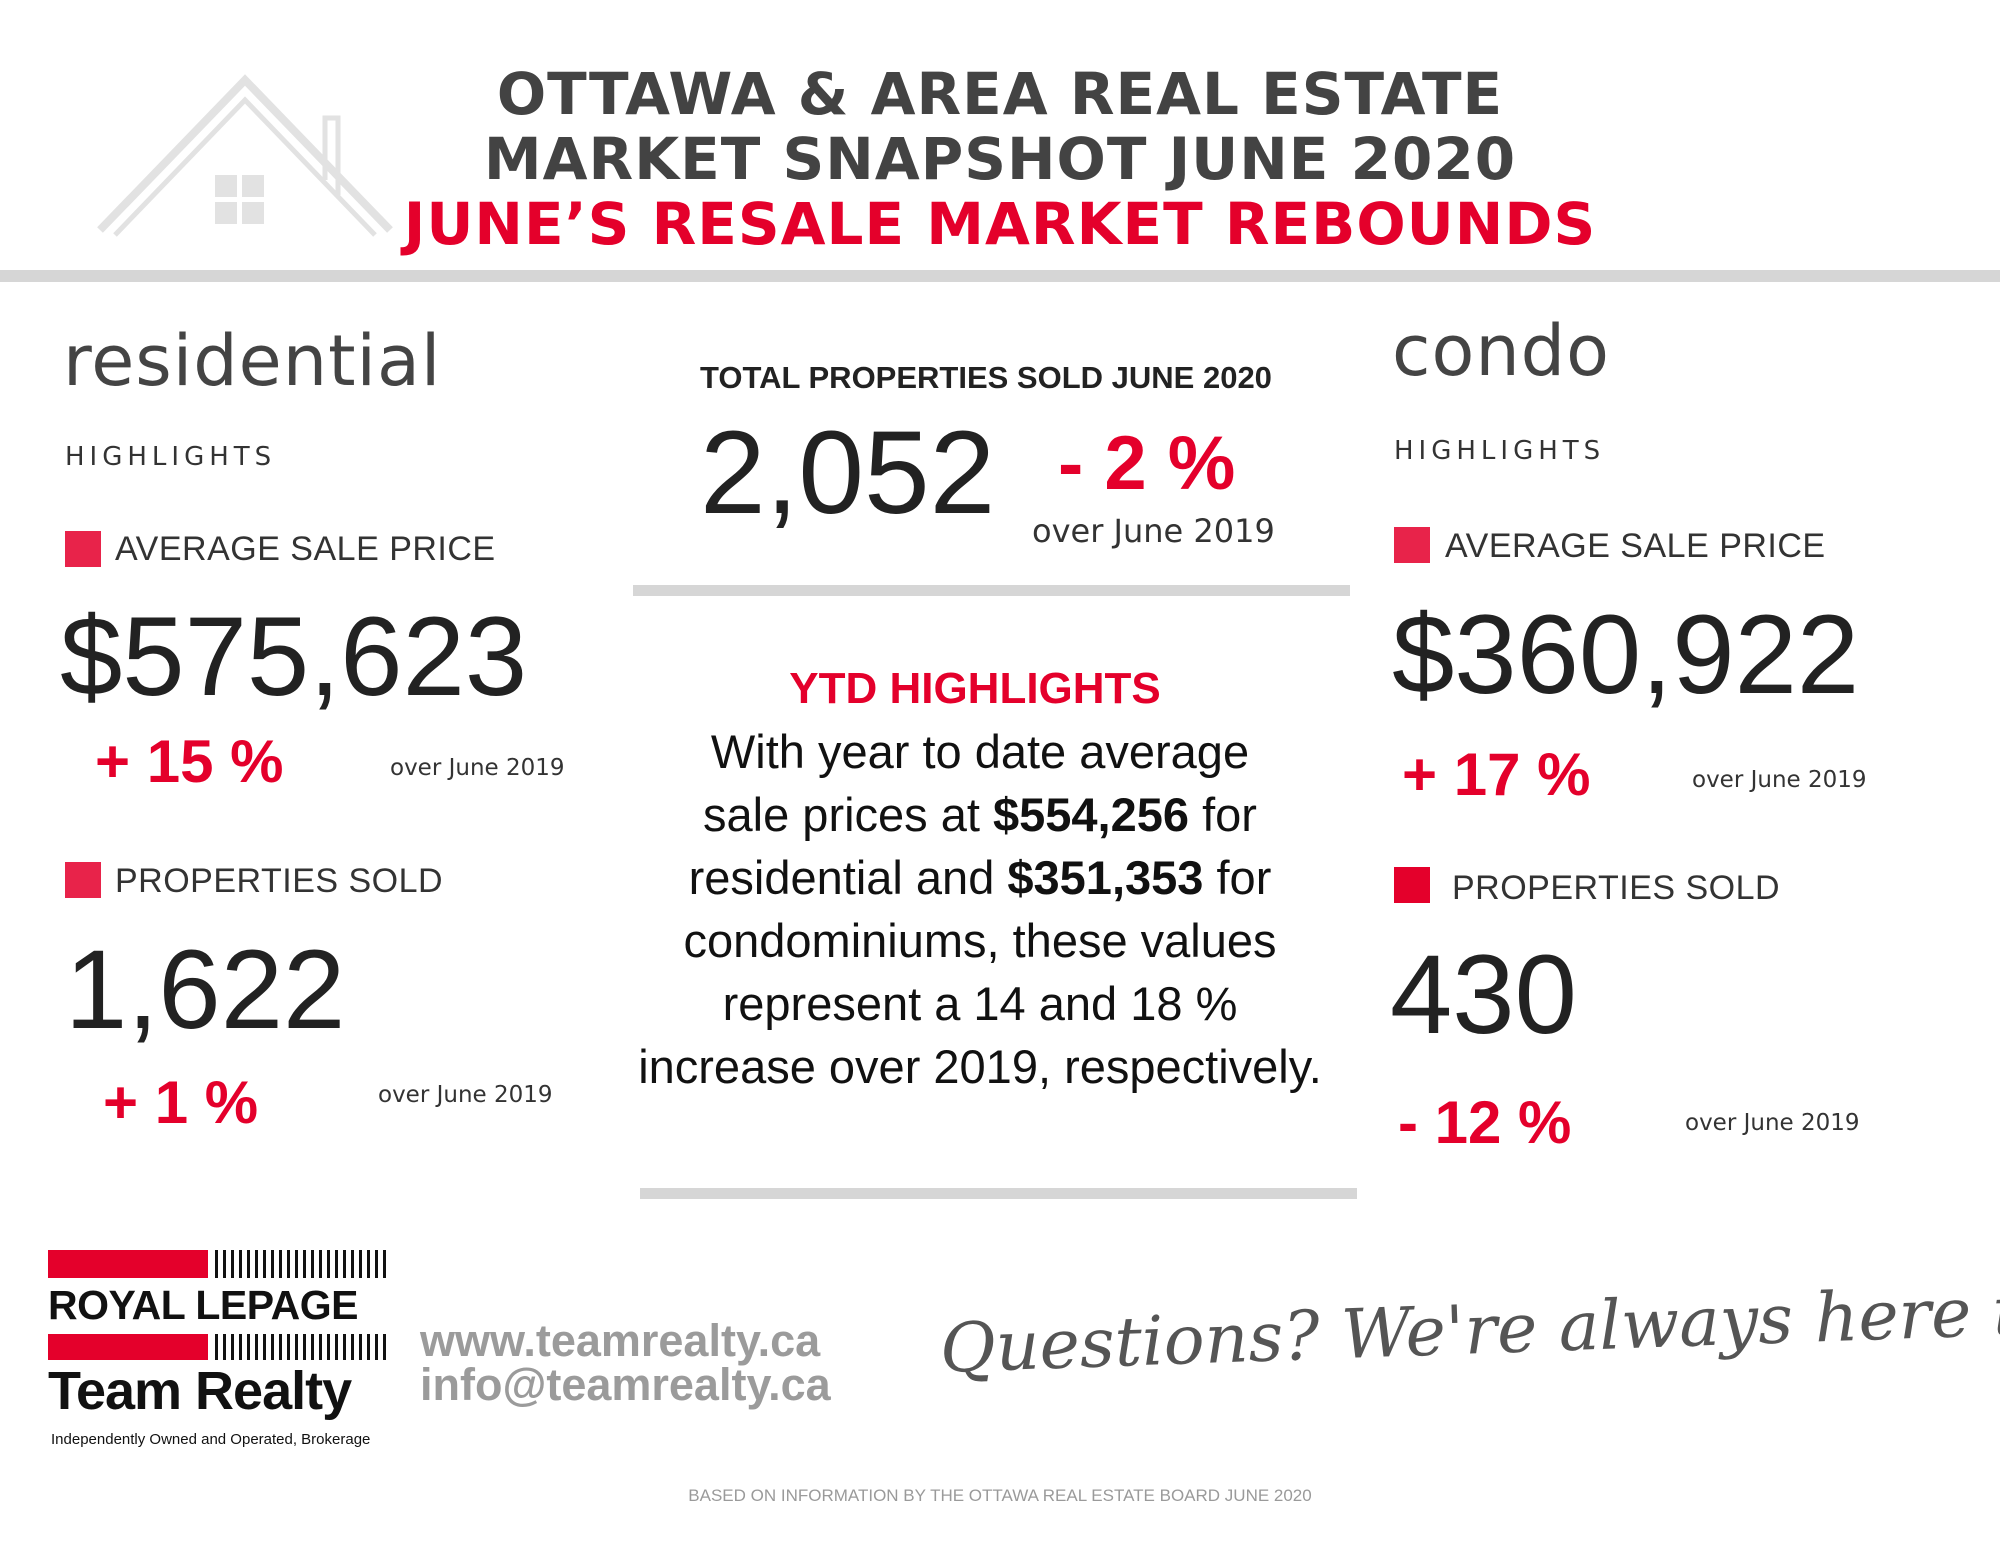 Image resolution: width=2000 pixels, height=1545 pixels. I want to click on center-divider-bottom, so click(998, 1193).